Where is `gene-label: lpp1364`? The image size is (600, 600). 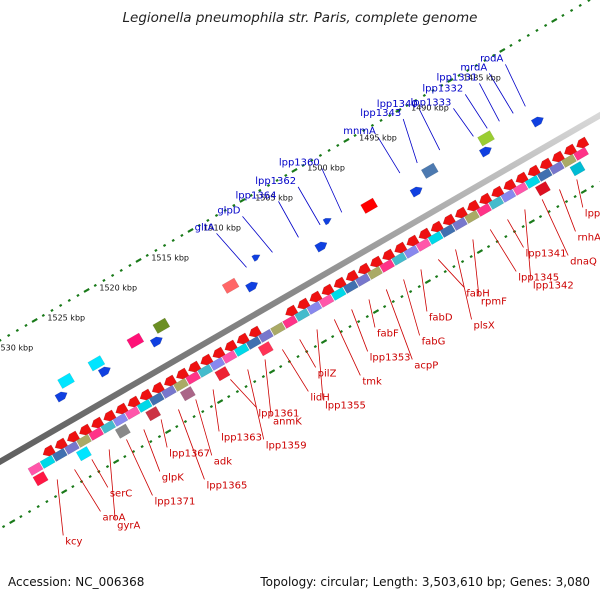 gene-label: lpp1364 is located at coordinates (256, 195).